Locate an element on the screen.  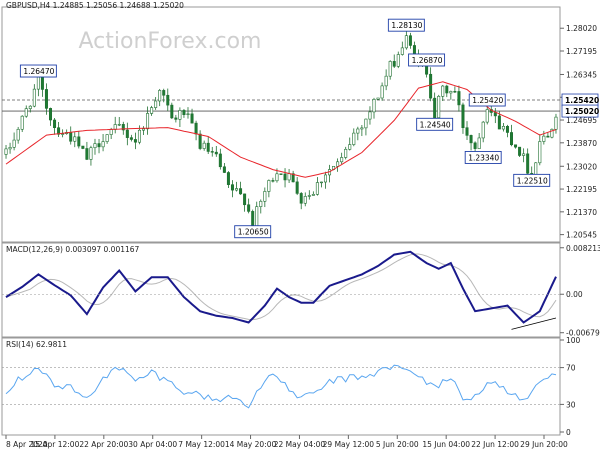
y-tick-label: 0.00 is located at coordinates (574, 294).